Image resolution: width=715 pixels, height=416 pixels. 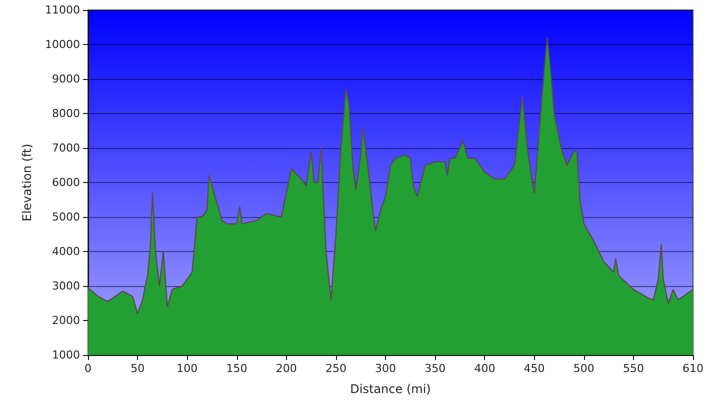 What do you see at coordinates (62, 10) in the screenshot?
I see `y-tick-label: 11000` at bounding box center [62, 10].